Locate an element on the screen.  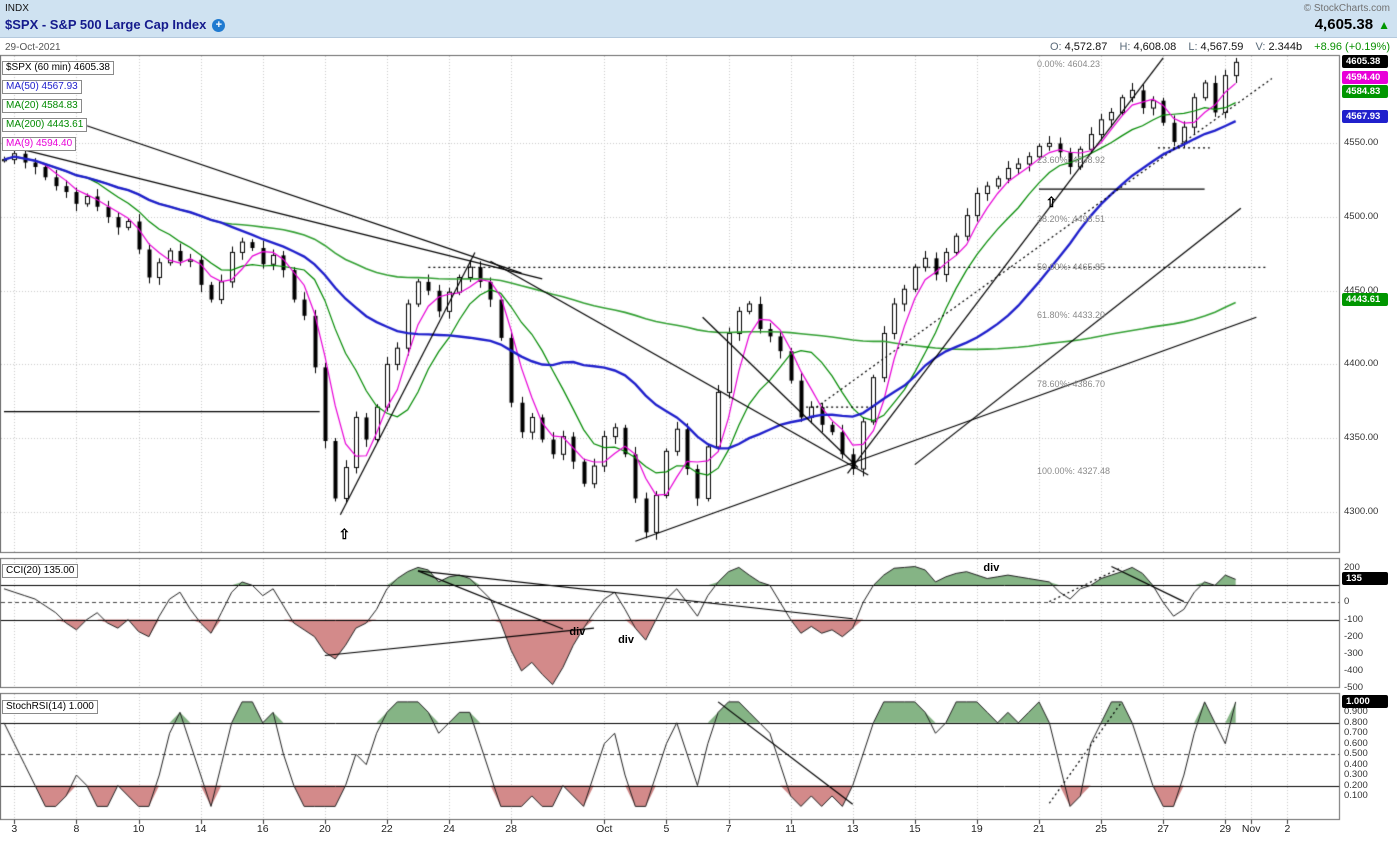
cci-legend: CCI(20) 135.00 is located at coordinates (40, 569).